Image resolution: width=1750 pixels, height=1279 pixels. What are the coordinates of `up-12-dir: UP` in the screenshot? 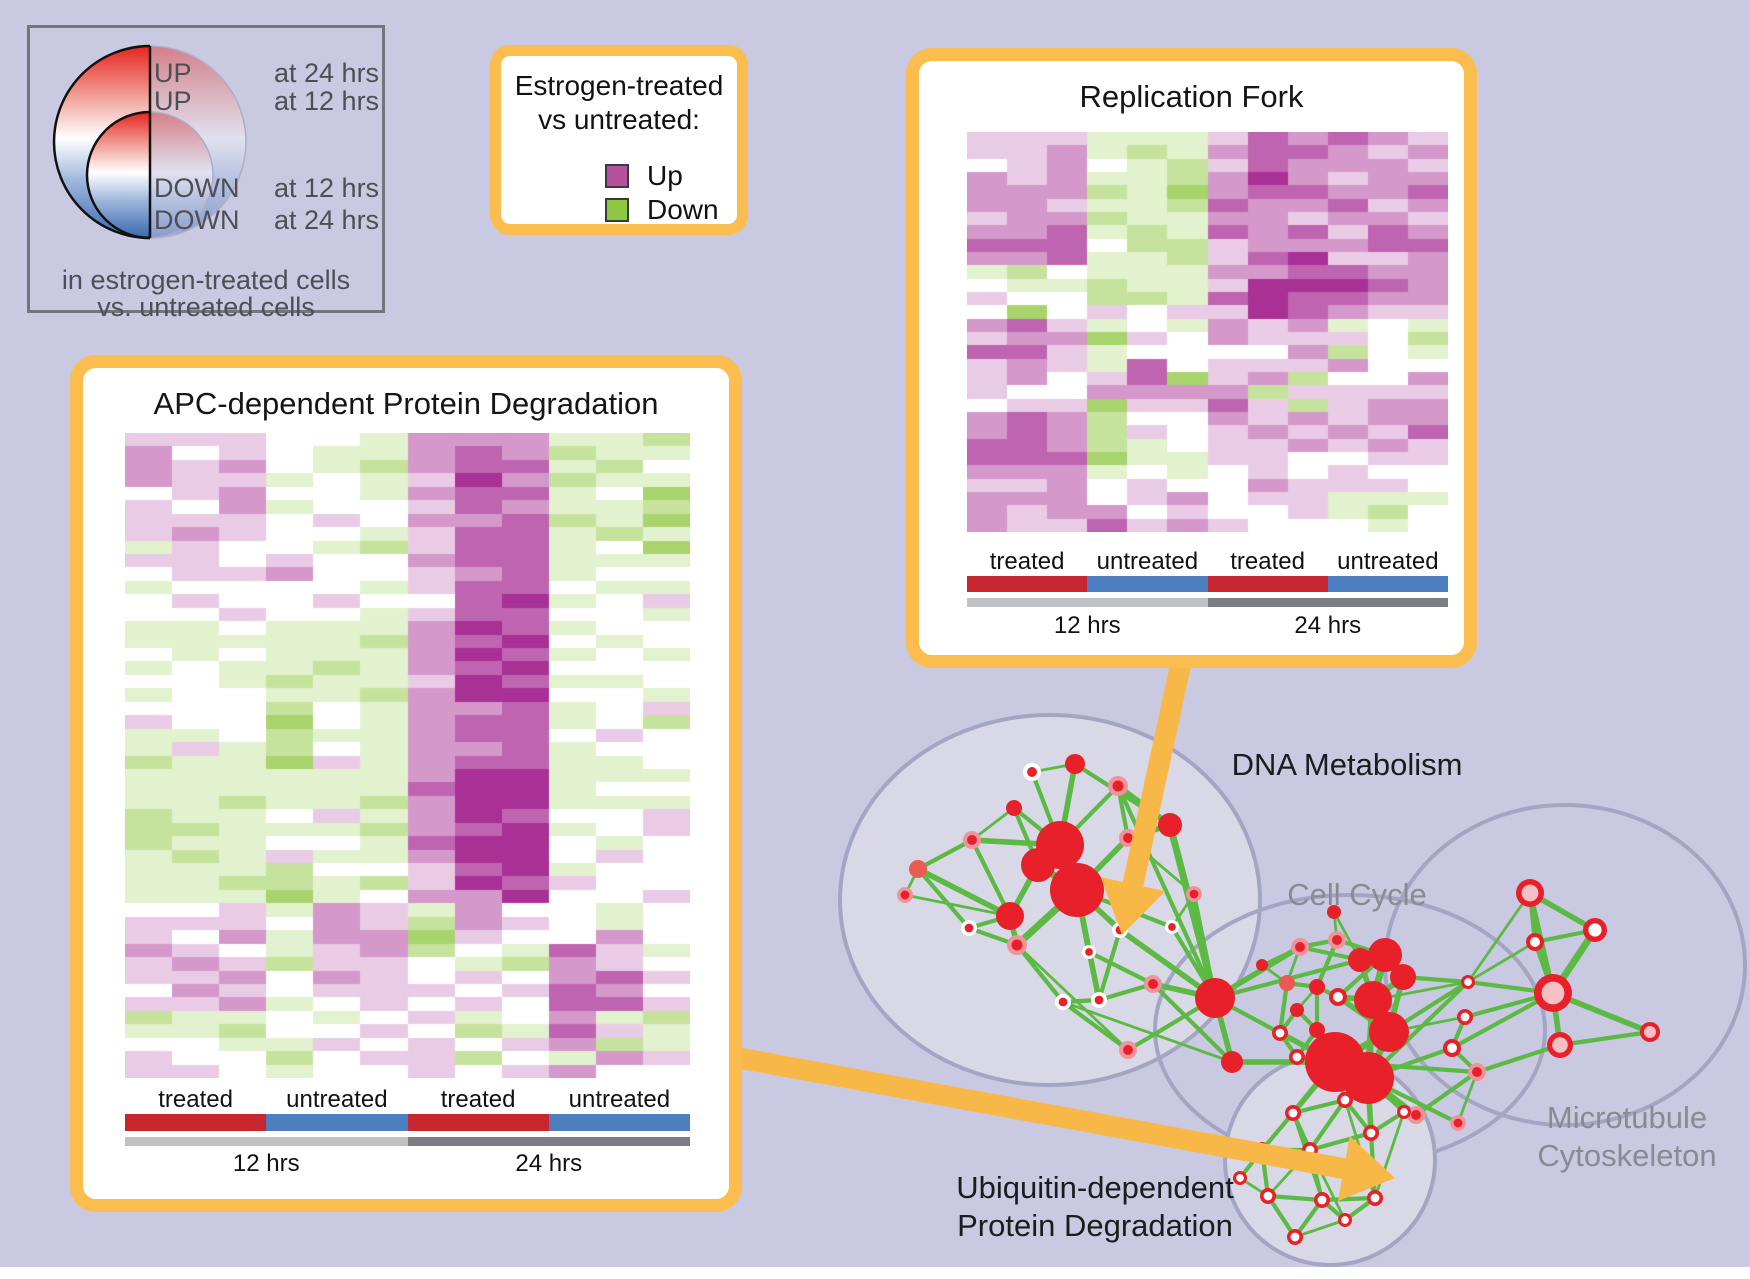 It's located at (173, 101).